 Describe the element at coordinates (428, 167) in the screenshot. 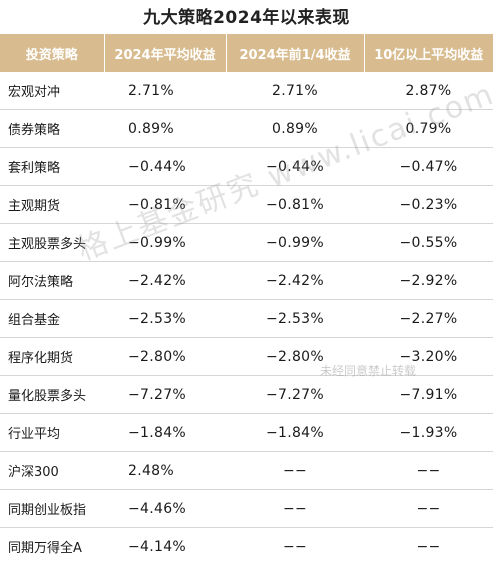

I see `large-fund-return-cell: −0.47%` at that location.